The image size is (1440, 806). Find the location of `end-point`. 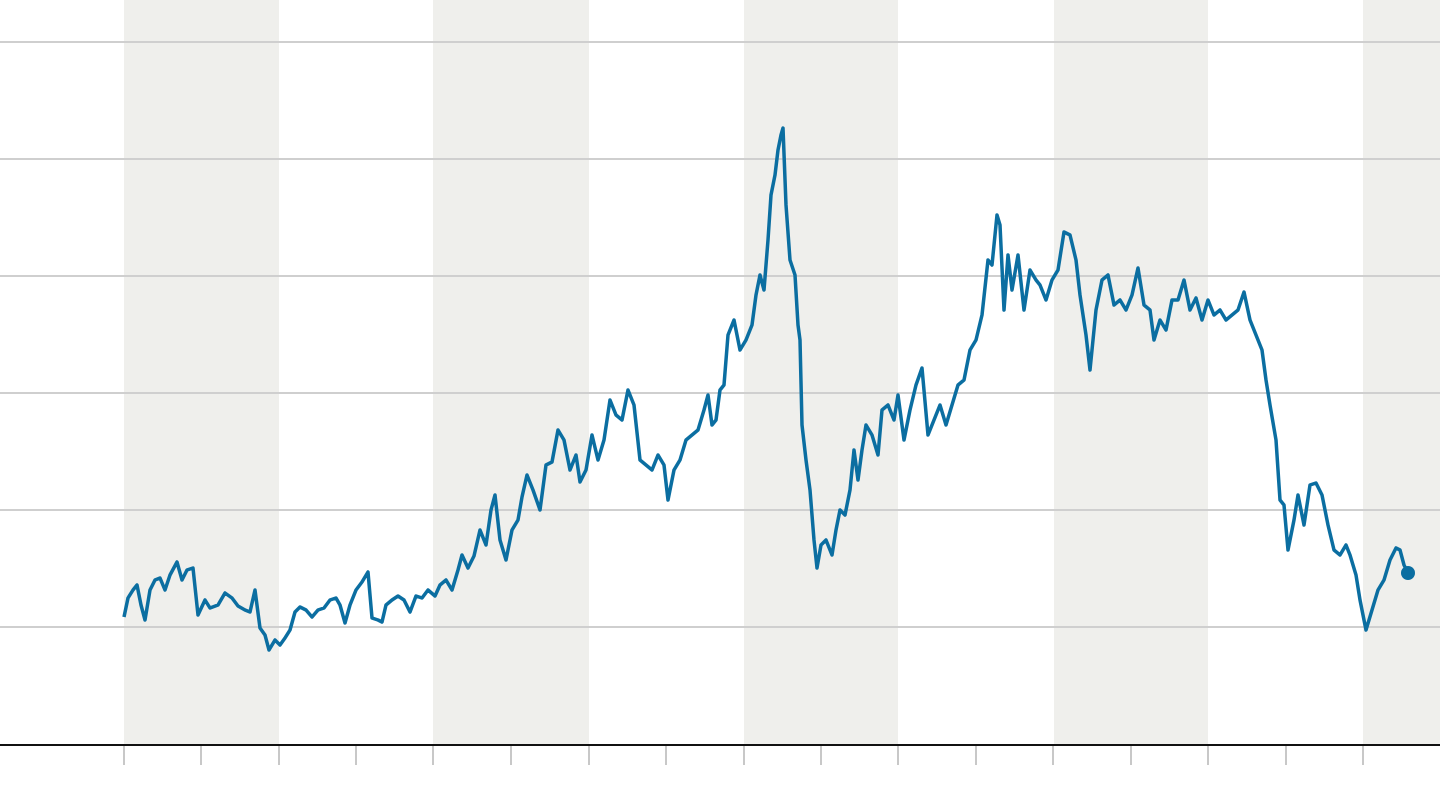

end-point is located at coordinates (1408, 573).